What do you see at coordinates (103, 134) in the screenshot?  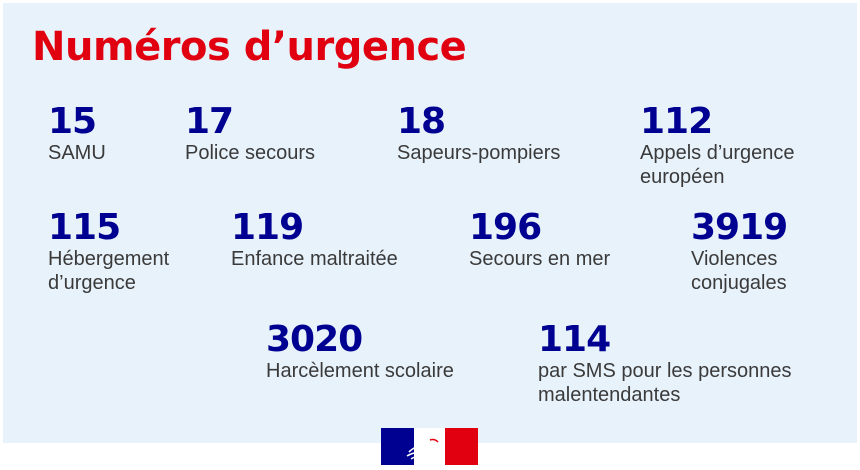 I see `emergency-entry-samu: 15 SAMU` at bounding box center [103, 134].